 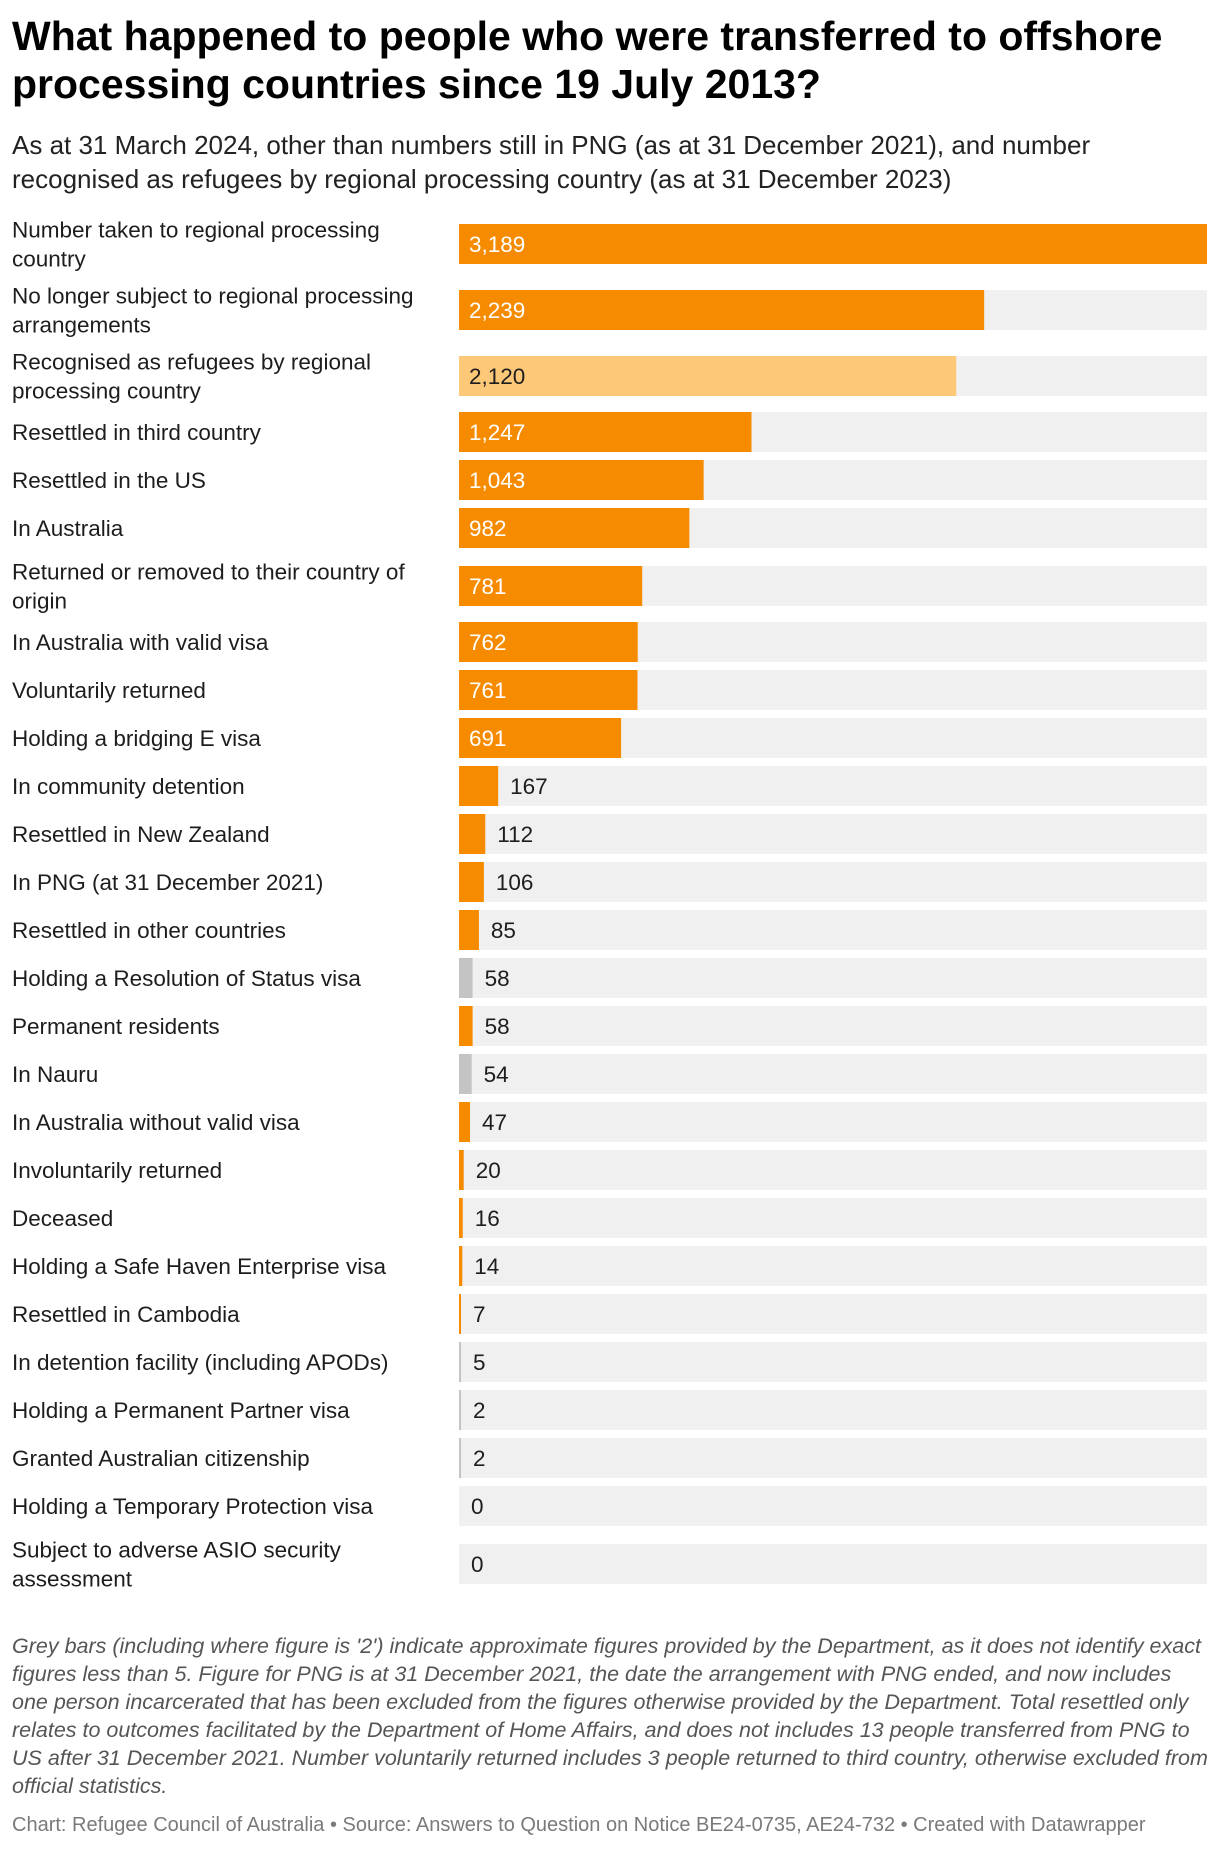 I want to click on value-label: 2,120, so click(x=497, y=376).